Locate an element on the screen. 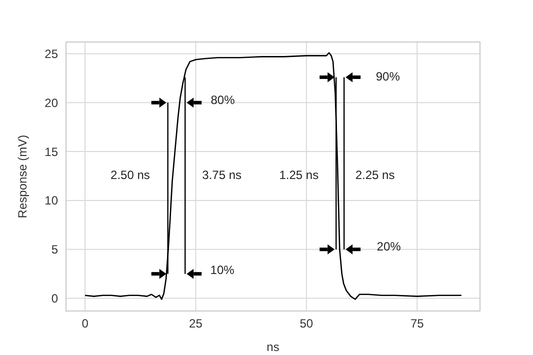 This screenshot has height=355, width=533. y-tick-label: 25 is located at coordinates (51, 54).